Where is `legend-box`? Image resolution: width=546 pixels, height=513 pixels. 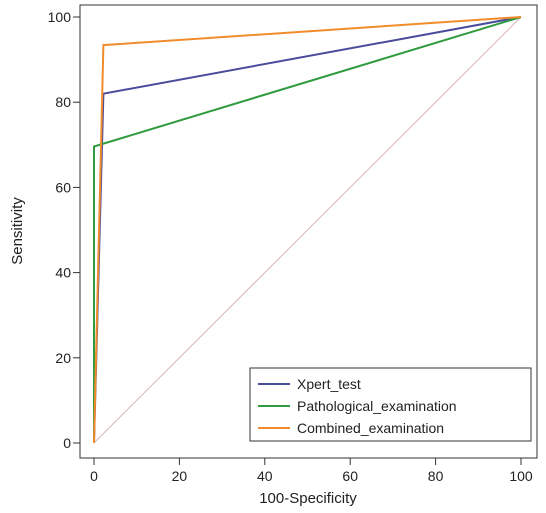
legend-box is located at coordinates (390, 404).